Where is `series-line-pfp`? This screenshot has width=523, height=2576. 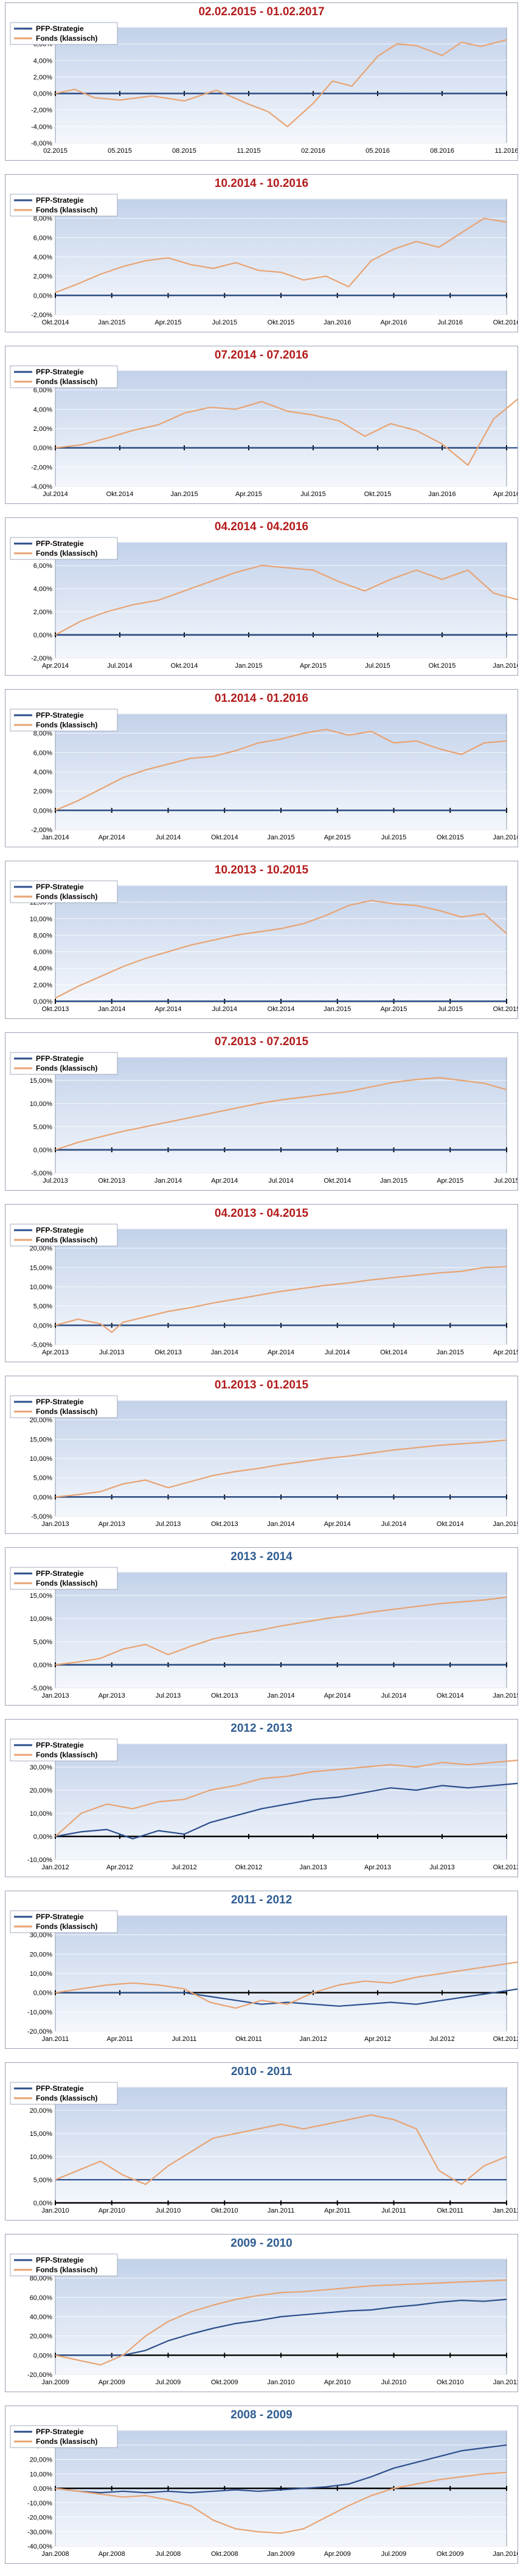 series-line-pfp is located at coordinates (287, 1810).